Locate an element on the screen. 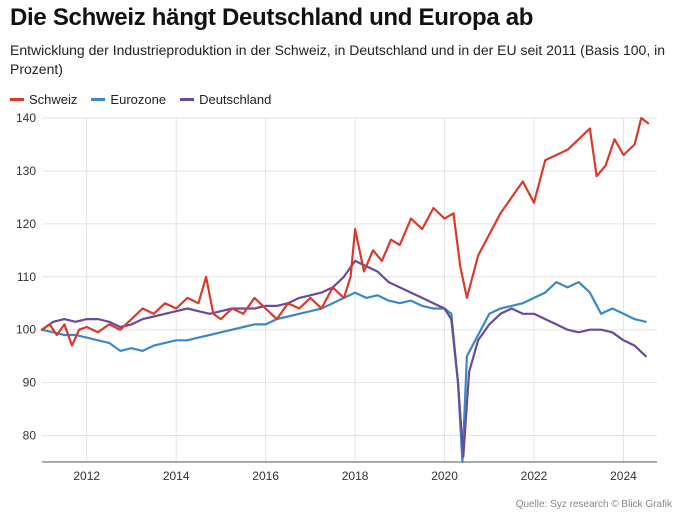 The height and width of the screenshot is (518, 680). y-tick-label: 90 is located at coordinates (30, 383).